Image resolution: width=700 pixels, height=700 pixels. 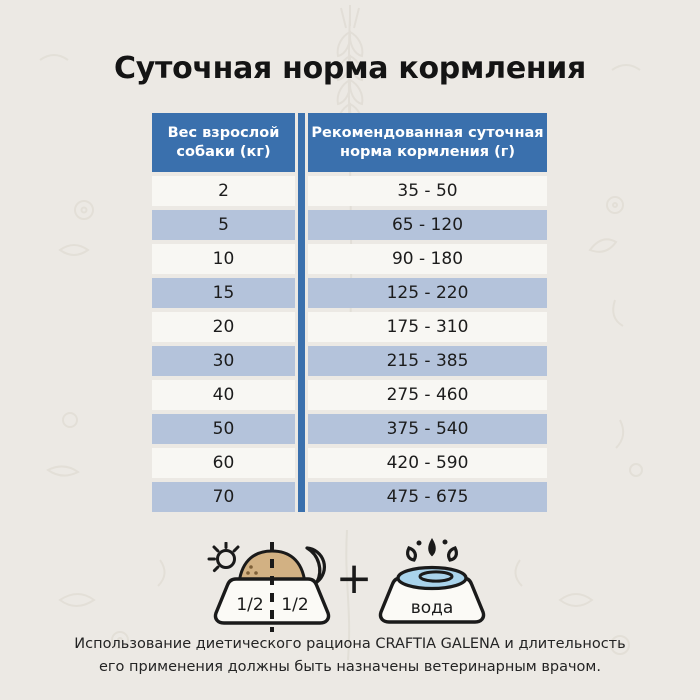 I want to click on water-ring, so click(x=436, y=576).